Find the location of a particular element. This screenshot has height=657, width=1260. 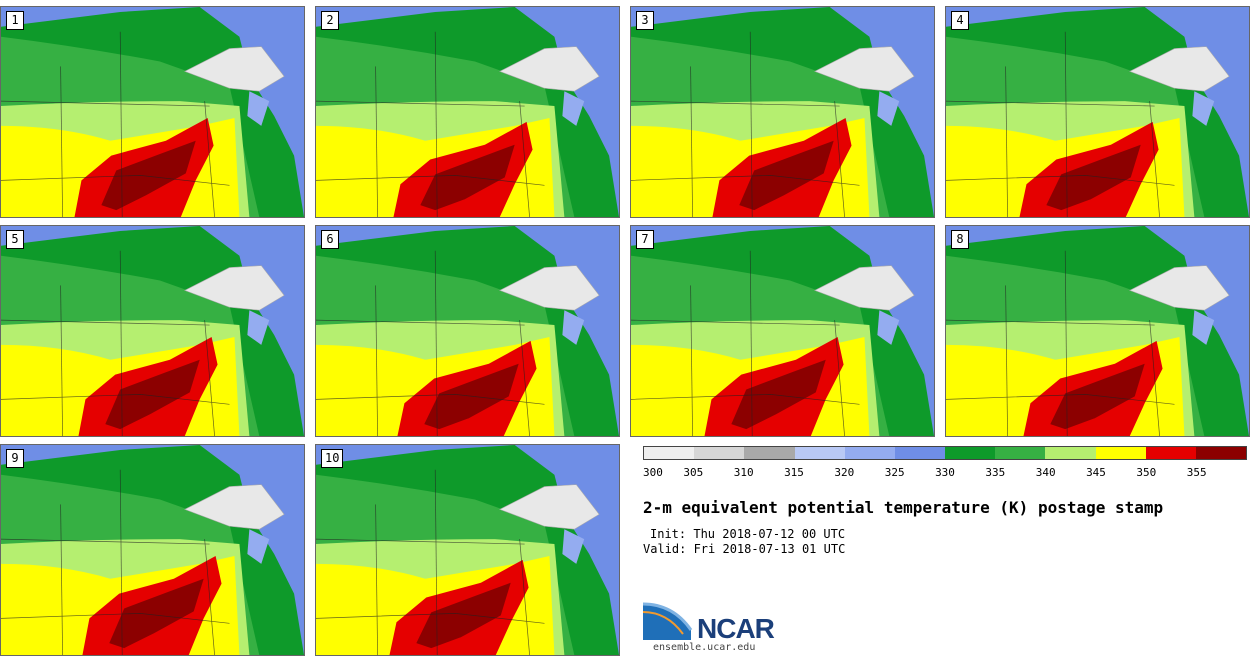

colorbar-tick-label: 305 is located at coordinates (693, 472).